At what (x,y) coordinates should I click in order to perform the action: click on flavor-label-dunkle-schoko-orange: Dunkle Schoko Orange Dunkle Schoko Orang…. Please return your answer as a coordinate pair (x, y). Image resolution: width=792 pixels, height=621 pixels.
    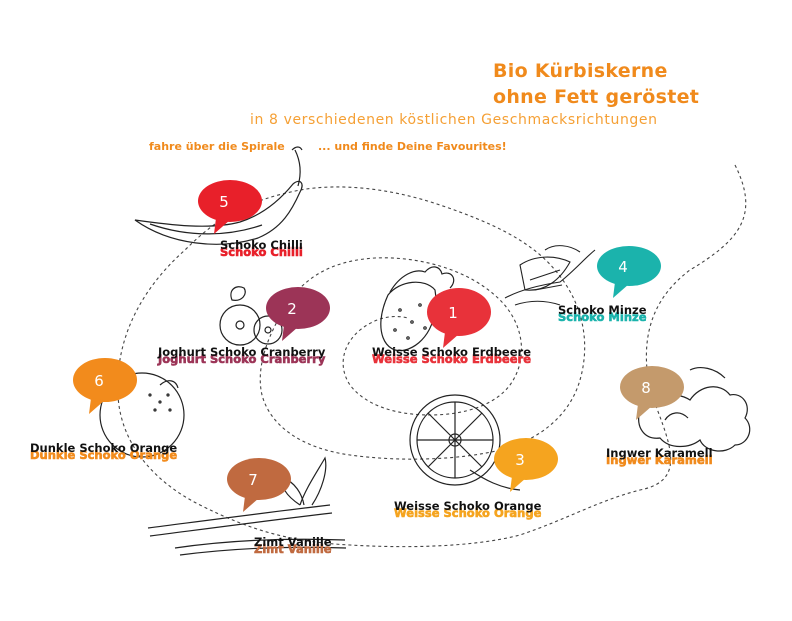
    Looking at the image, I should click on (104, 451).